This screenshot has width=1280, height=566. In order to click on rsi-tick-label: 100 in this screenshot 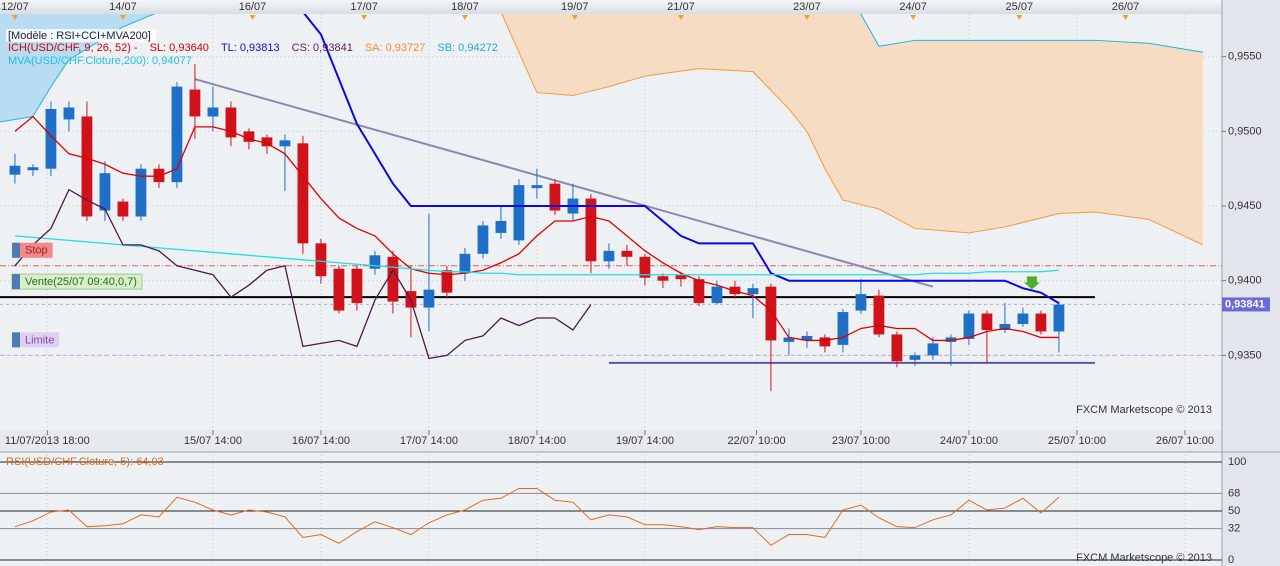, I will do `click(1237, 462)`.